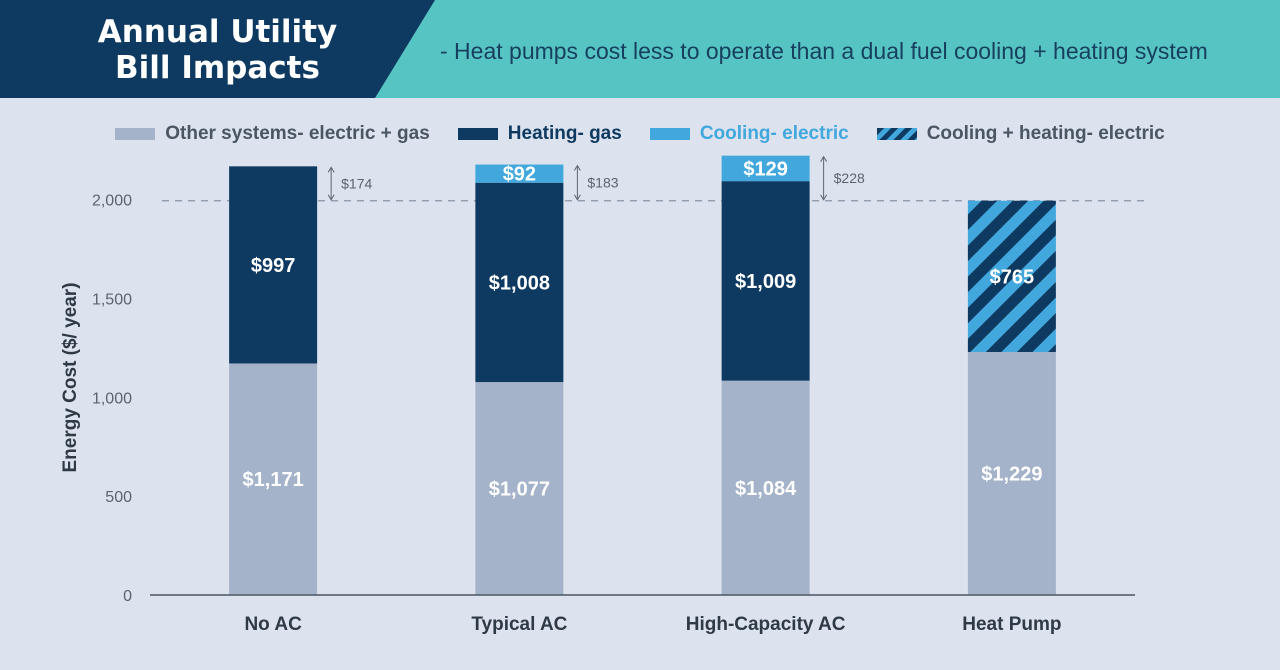  What do you see at coordinates (112, 299) in the screenshot?
I see `y-tick-label: 1,500` at bounding box center [112, 299].